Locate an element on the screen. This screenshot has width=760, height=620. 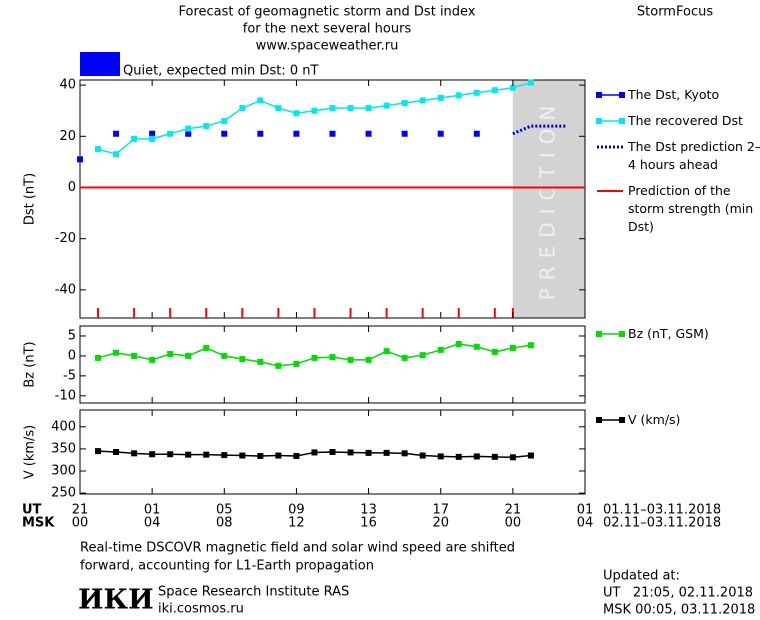
legend-label: The recovered Dst is located at coordinates (685, 120).